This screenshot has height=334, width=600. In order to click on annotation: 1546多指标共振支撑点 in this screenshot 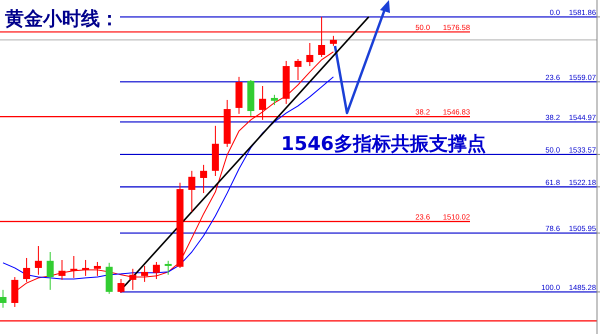, I will do `click(383, 144)`.